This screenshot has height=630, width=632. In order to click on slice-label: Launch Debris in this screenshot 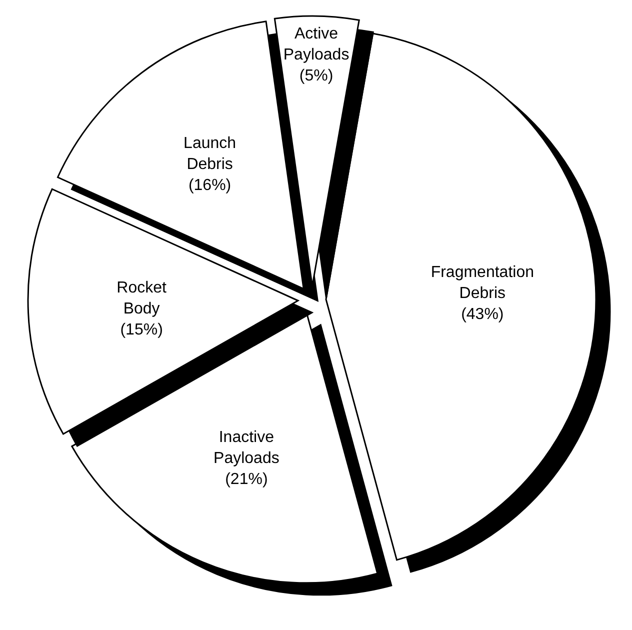, I will do `click(210, 153)`.